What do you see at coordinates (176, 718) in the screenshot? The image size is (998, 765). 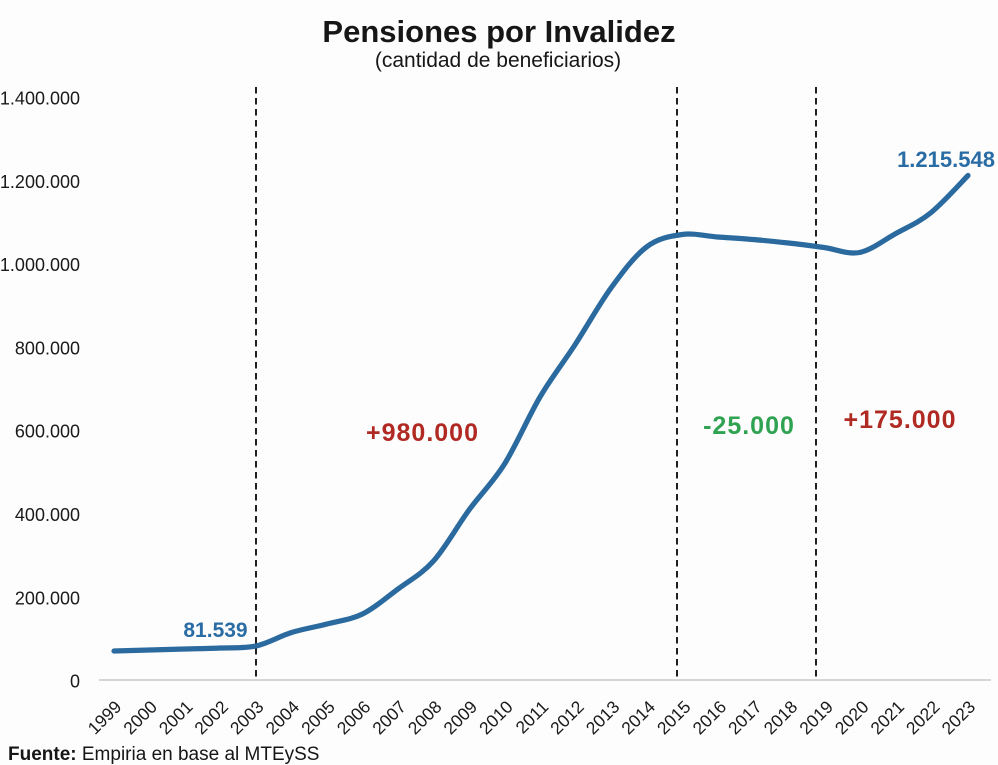 I see `svg-text: 2001` at bounding box center [176, 718].